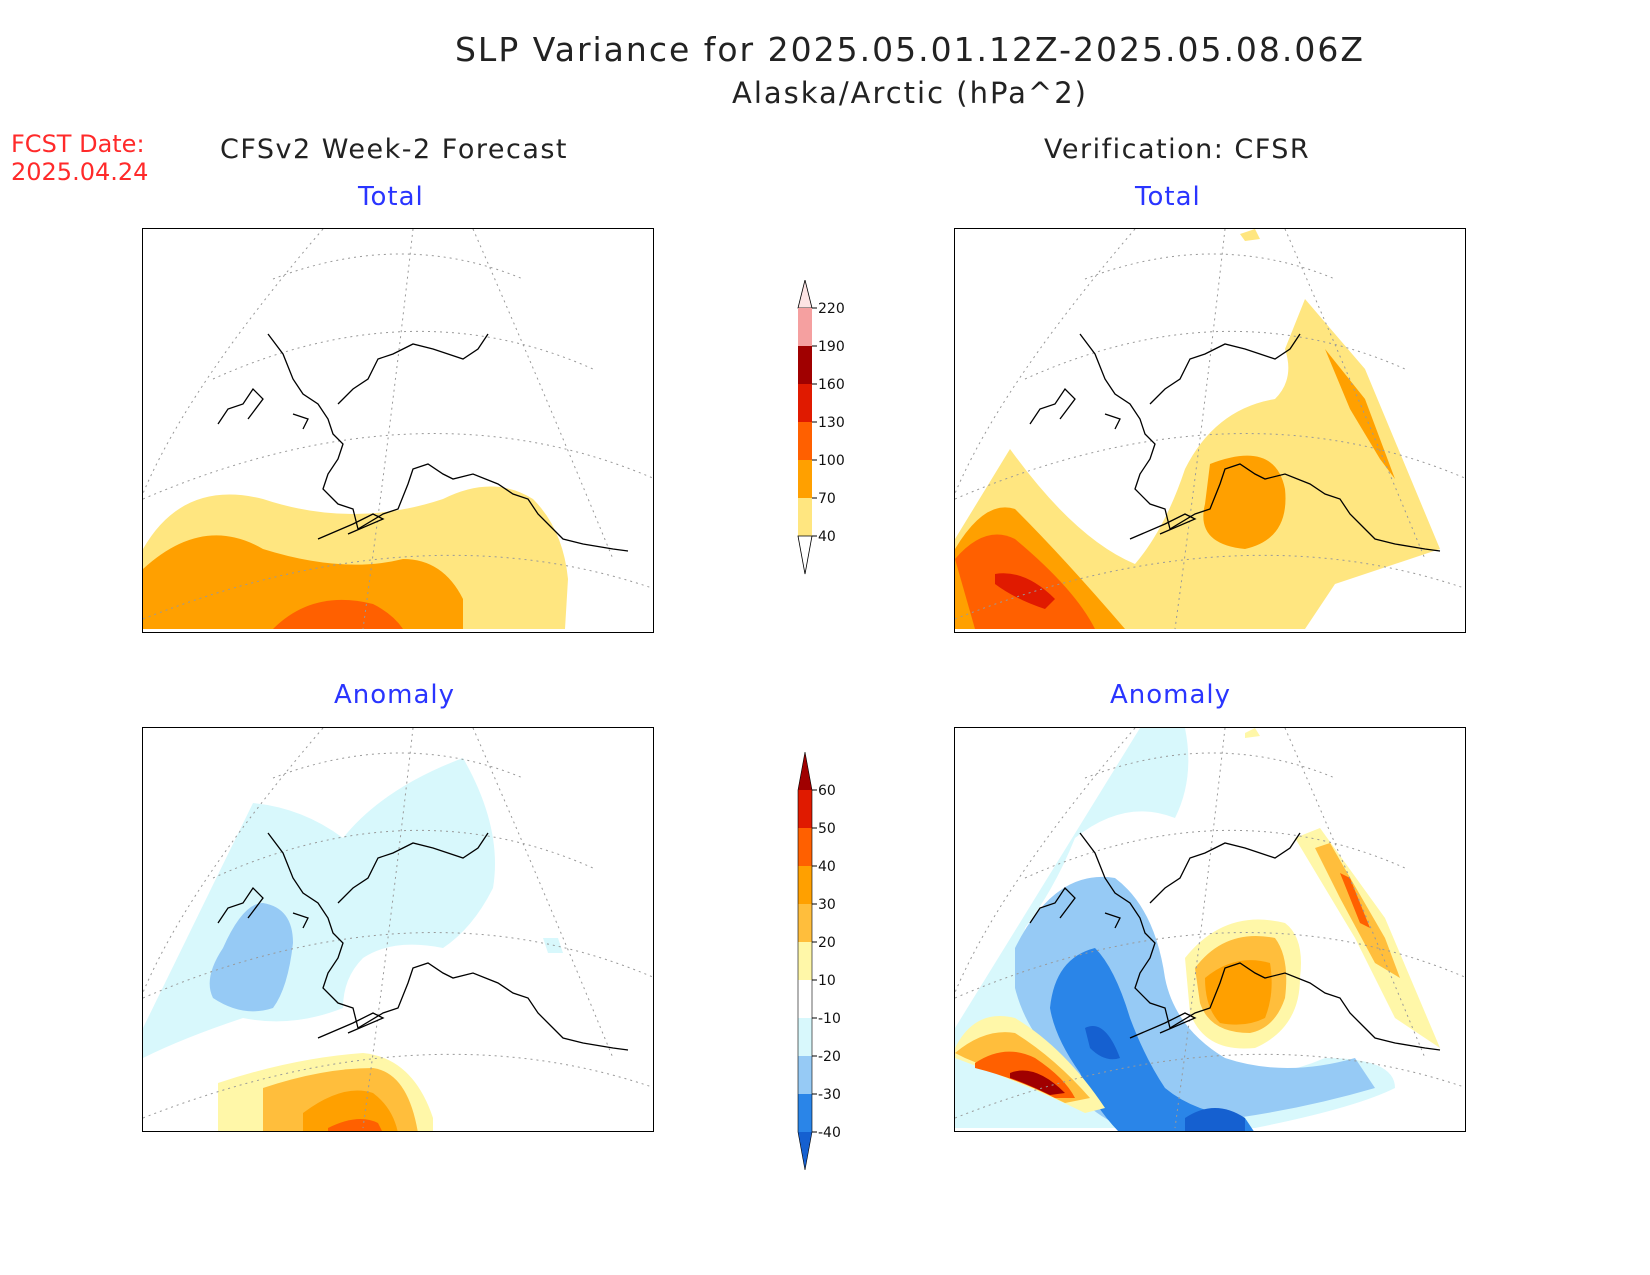 This screenshot has height=1275, width=1650. What do you see at coordinates (391, 197) in the screenshot?
I see `forecast-total-label: Total` at bounding box center [391, 197].